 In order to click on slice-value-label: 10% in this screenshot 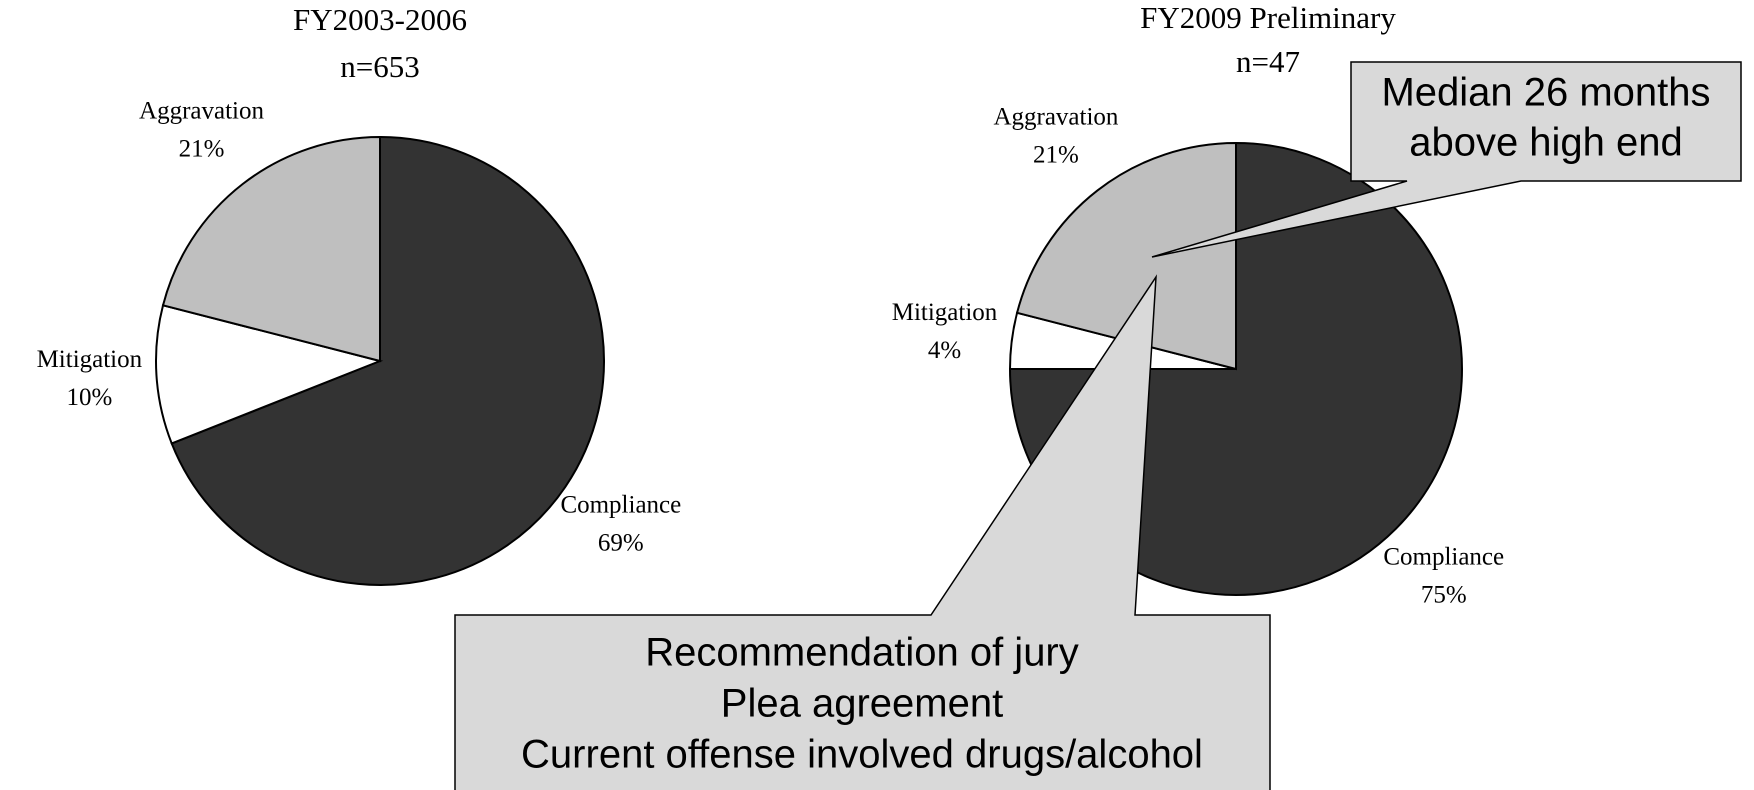, I will do `click(89, 397)`.